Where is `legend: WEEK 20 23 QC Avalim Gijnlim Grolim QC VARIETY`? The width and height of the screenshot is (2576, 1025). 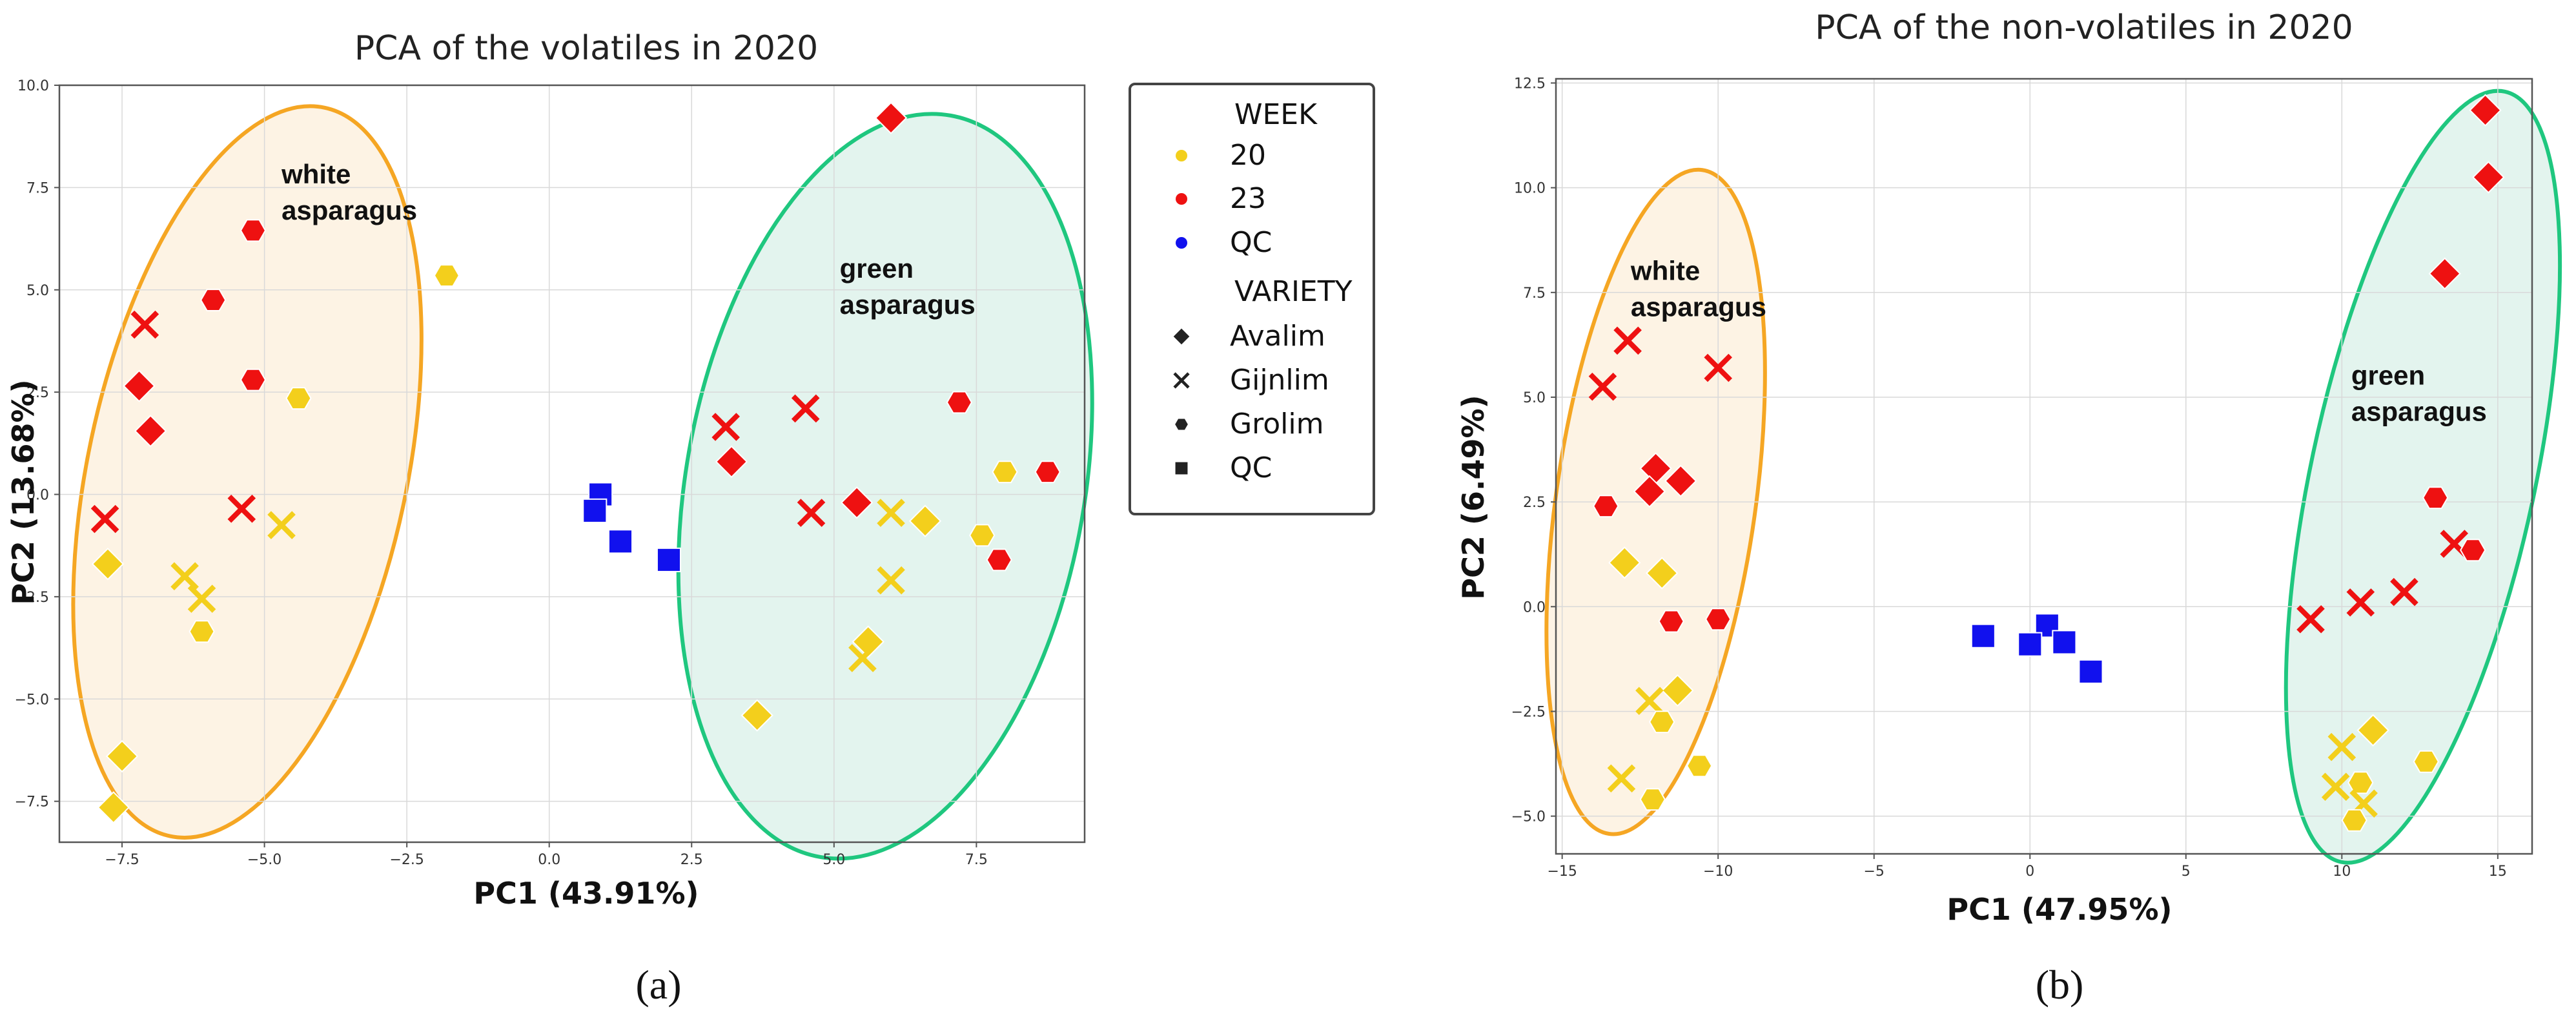
legend: WEEK 20 23 QC Avalim Gijnlim Grolim QC VARIETY is located at coordinates (1252, 299).